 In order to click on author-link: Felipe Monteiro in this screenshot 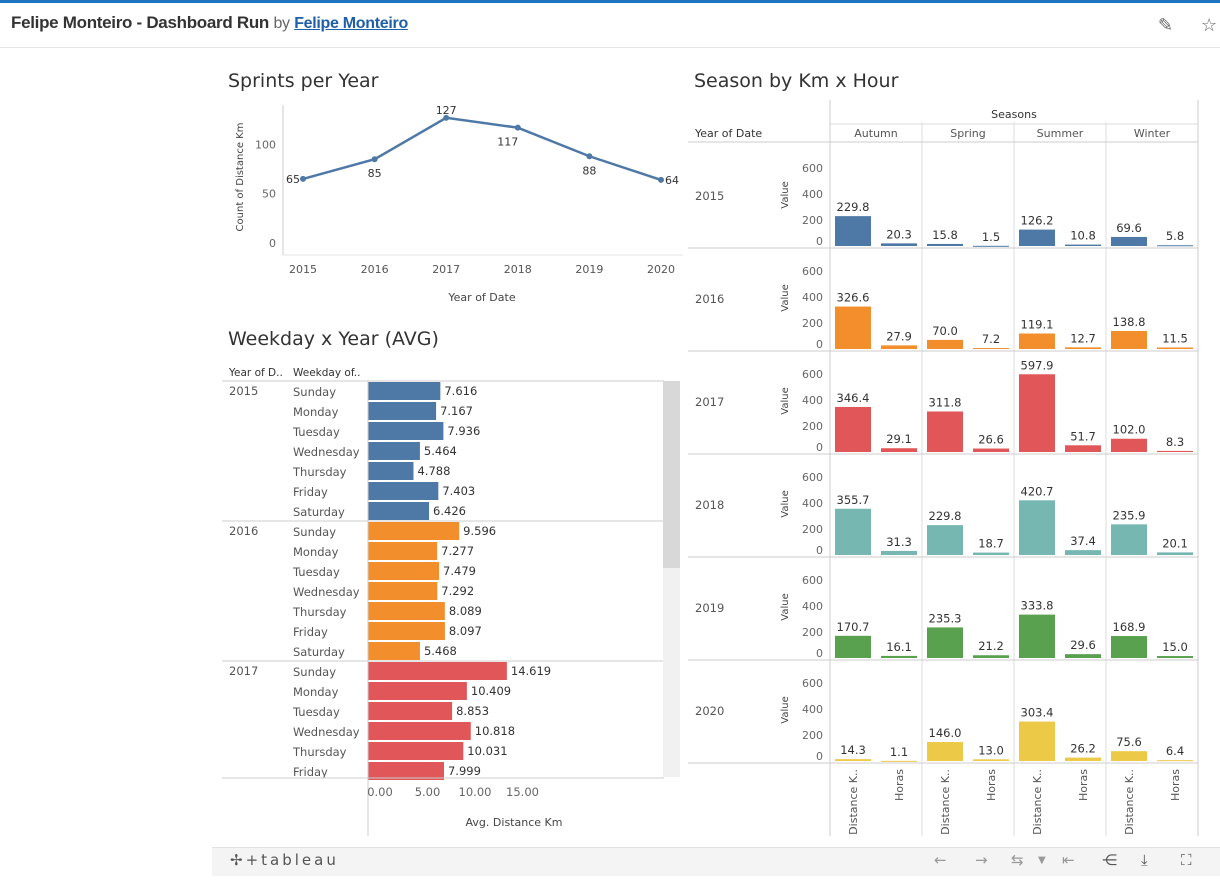, I will do `click(351, 23)`.